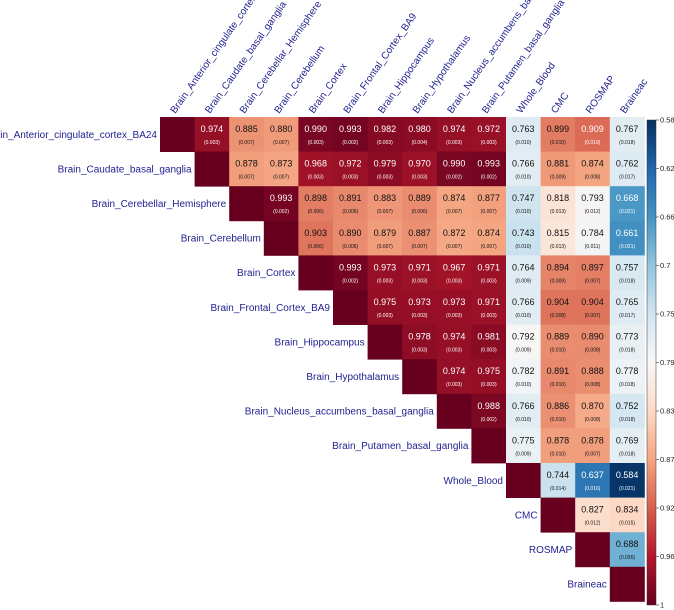 The height and width of the screenshot is (610, 674). Describe the element at coordinates (592, 129) in the screenshot. I see `cell-value-label: 0.909` at that location.